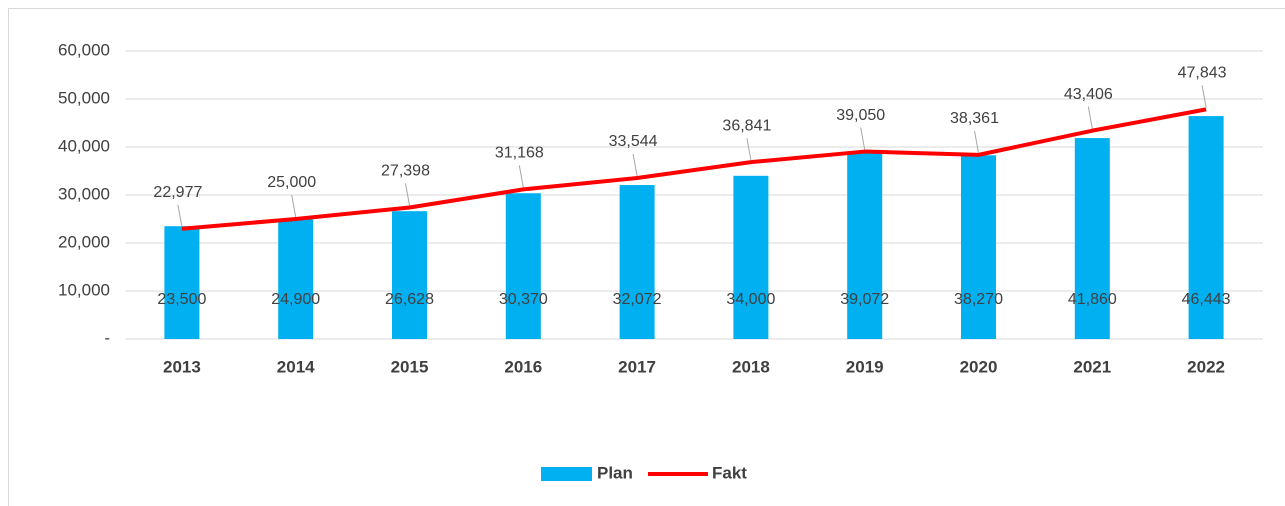  Describe the element at coordinates (978, 299) in the screenshot. I see `bar-value-label: 38,270` at that location.